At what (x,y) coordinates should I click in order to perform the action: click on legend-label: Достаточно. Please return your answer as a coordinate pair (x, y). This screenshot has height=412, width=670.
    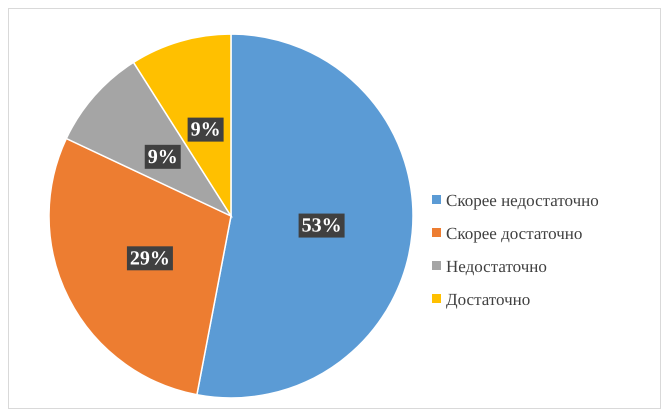
    Looking at the image, I should click on (488, 299).